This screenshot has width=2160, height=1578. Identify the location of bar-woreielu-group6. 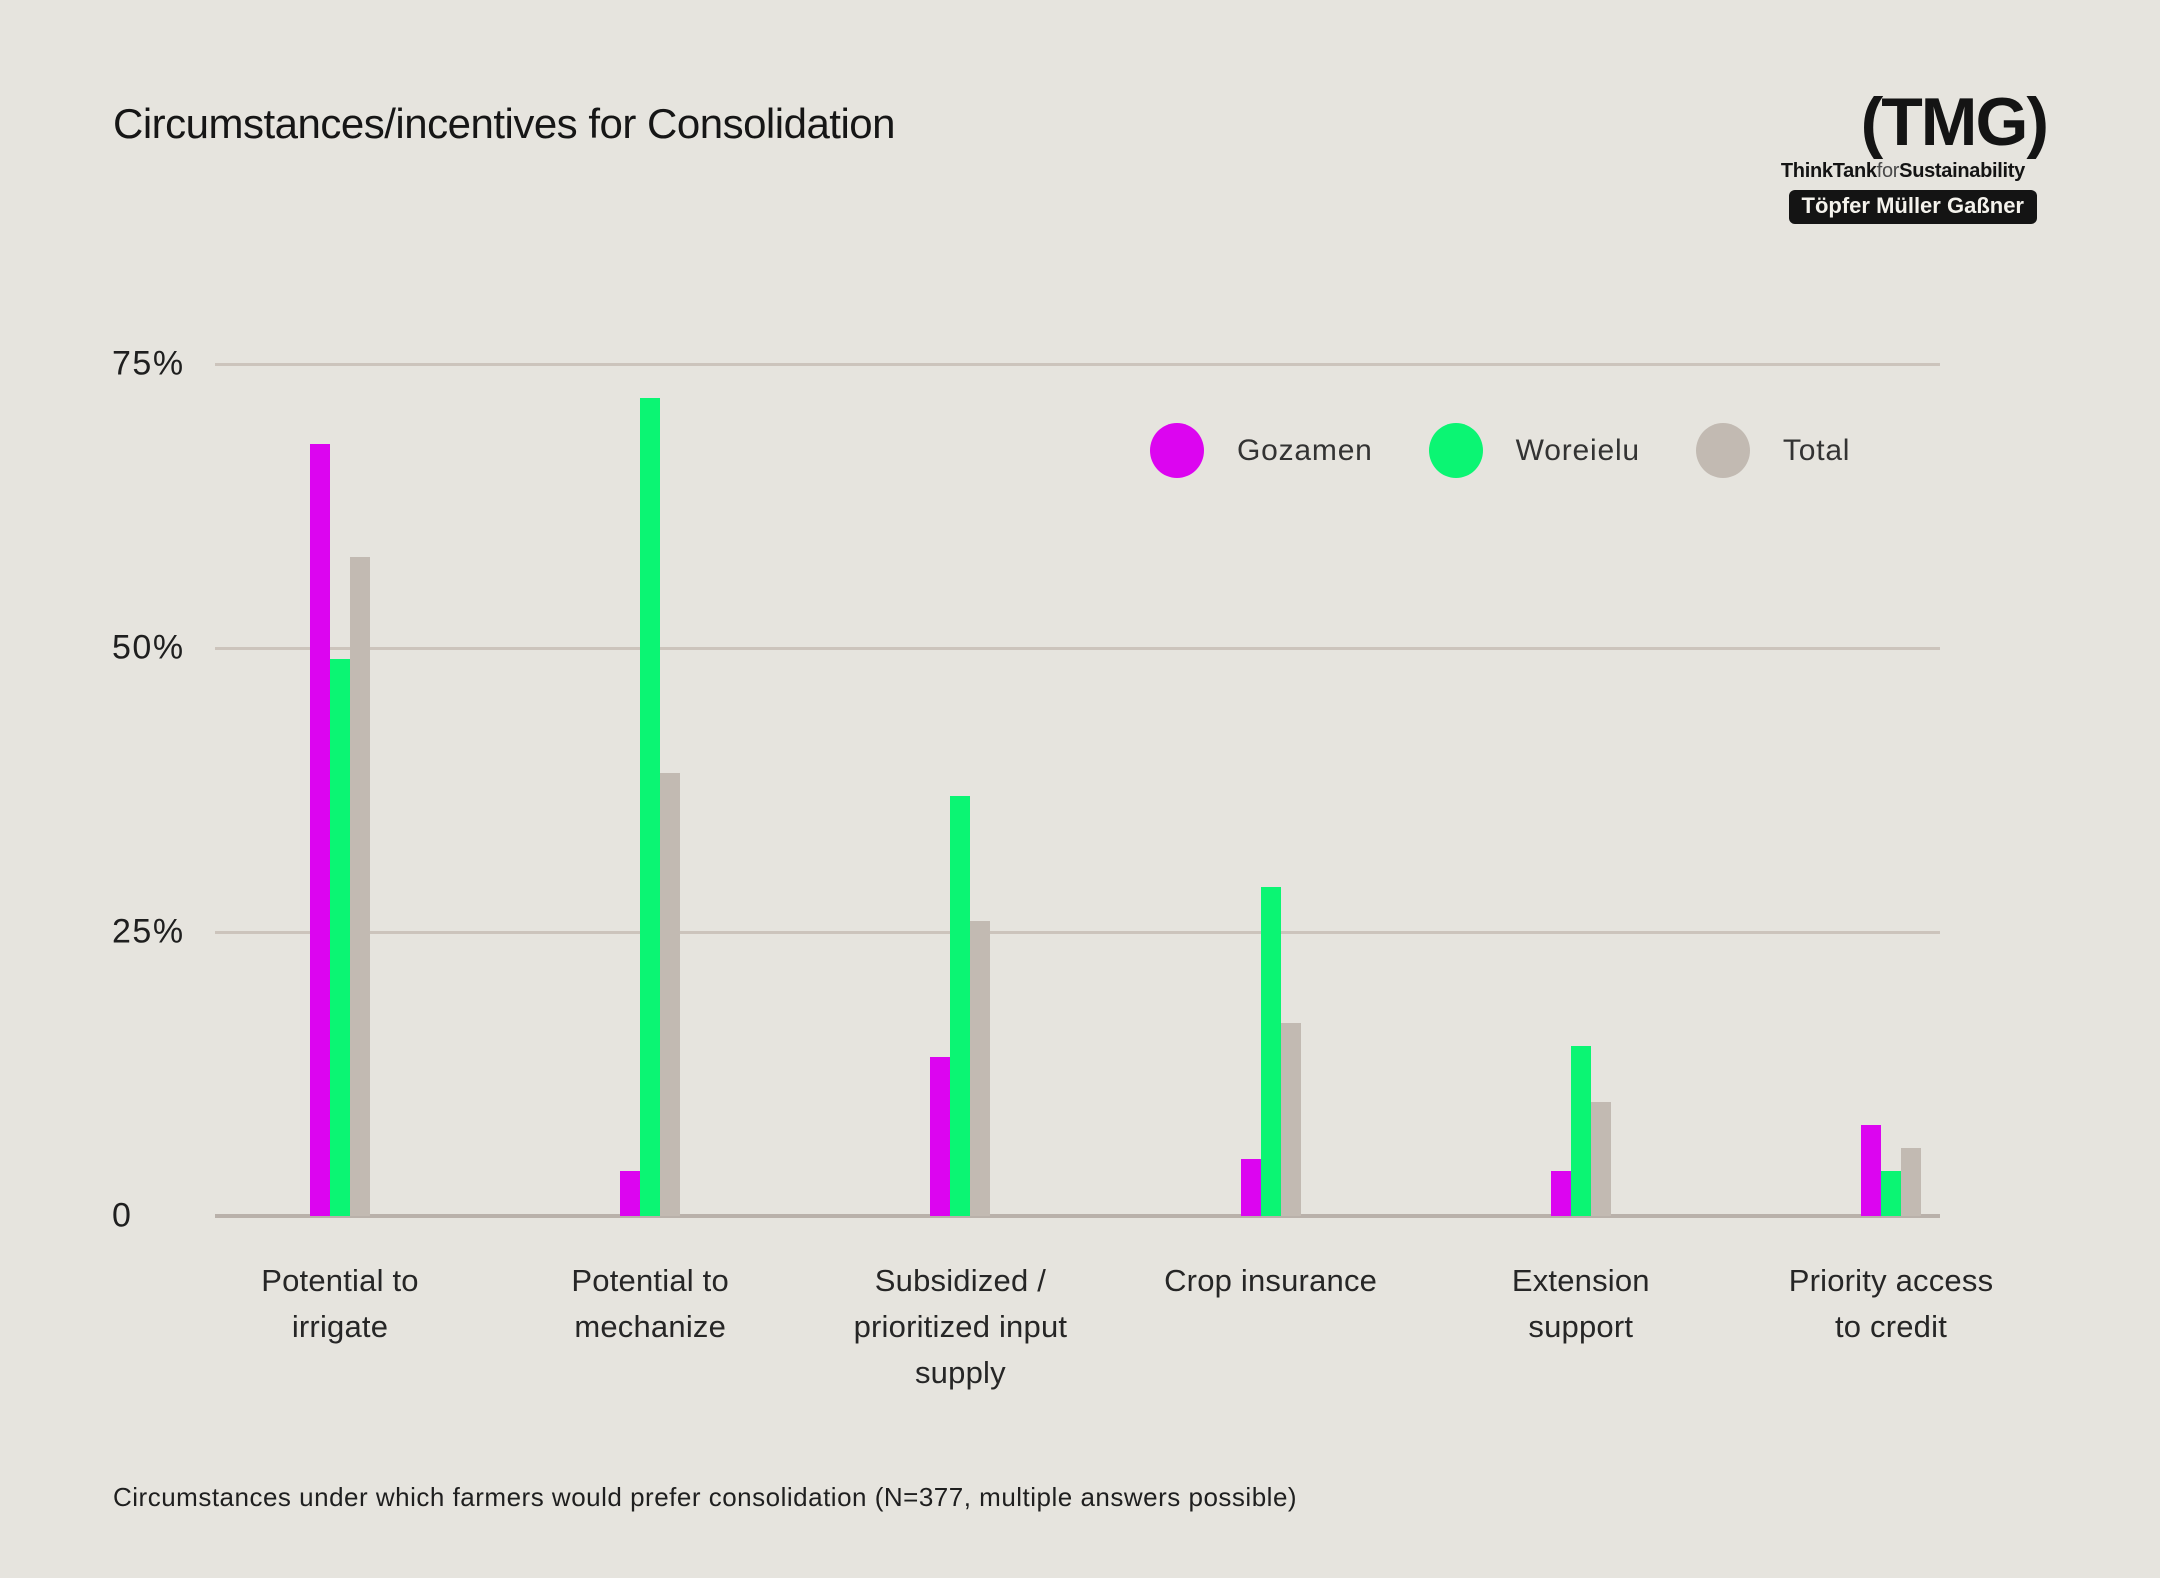
(1891, 1193).